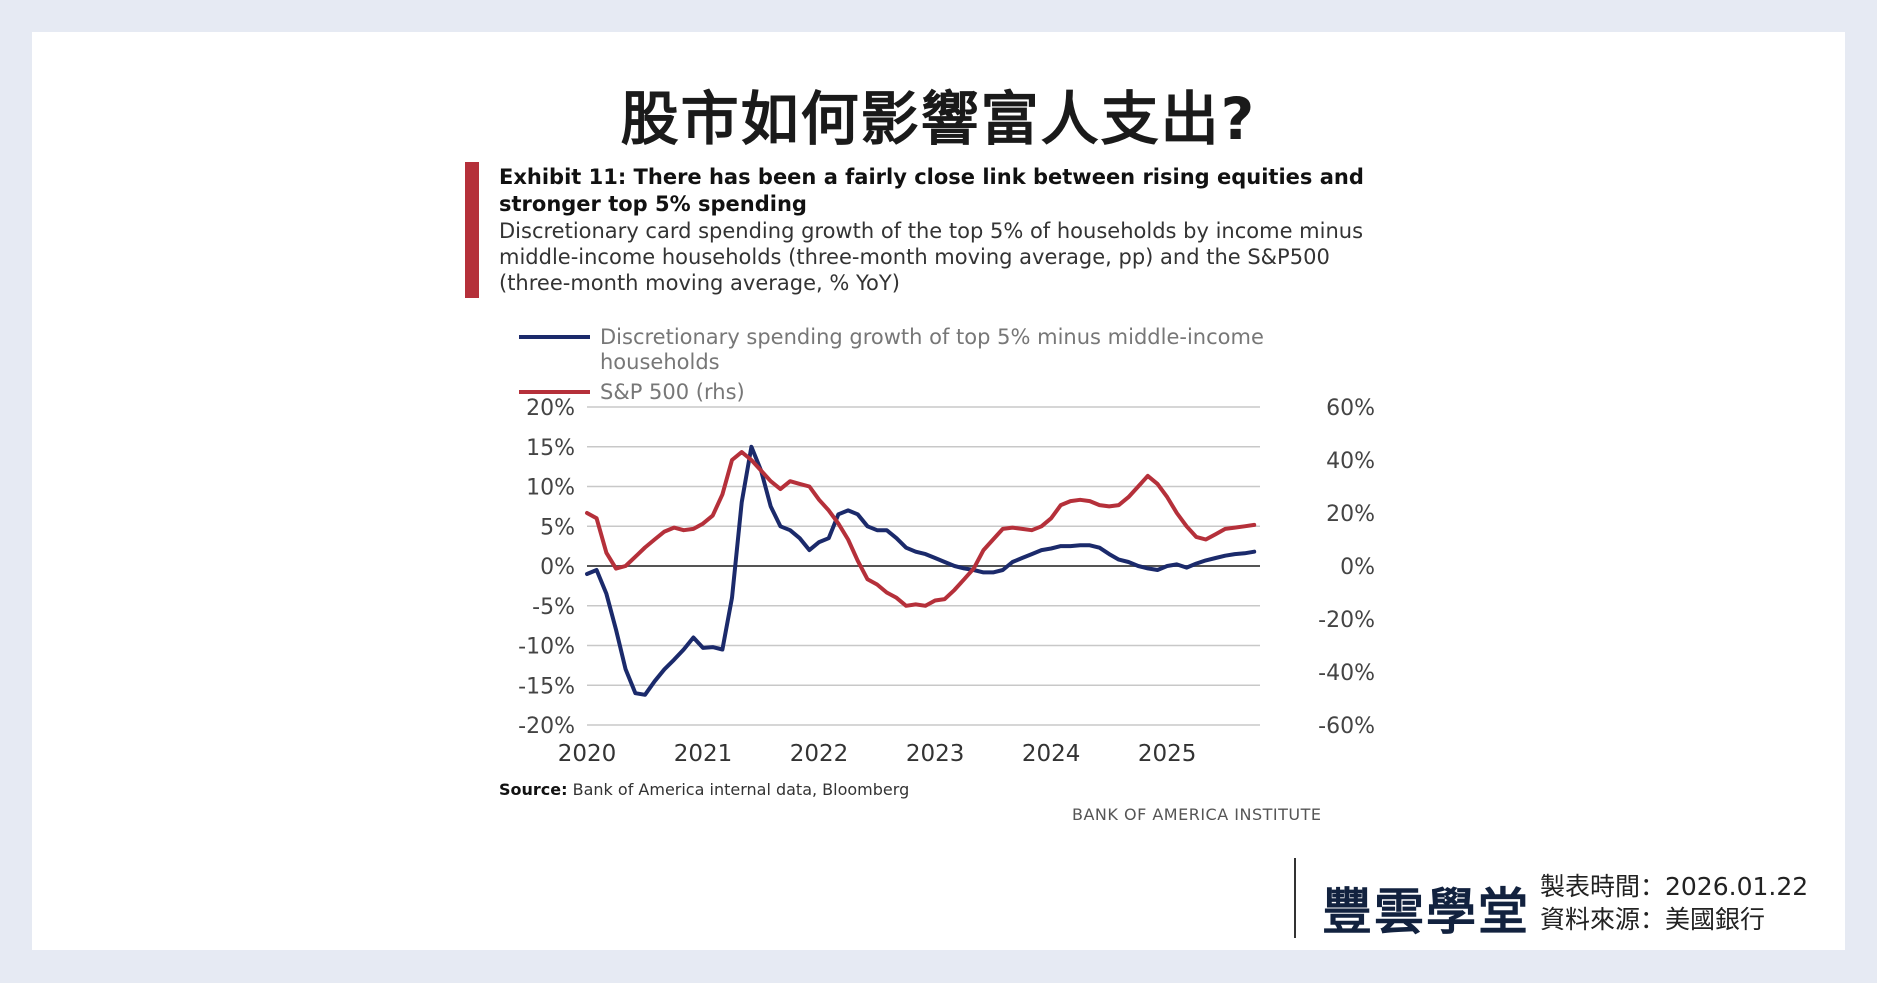 The height and width of the screenshot is (983, 1877). What do you see at coordinates (546, 726) in the screenshot?
I see `y-tick-left: -20%` at bounding box center [546, 726].